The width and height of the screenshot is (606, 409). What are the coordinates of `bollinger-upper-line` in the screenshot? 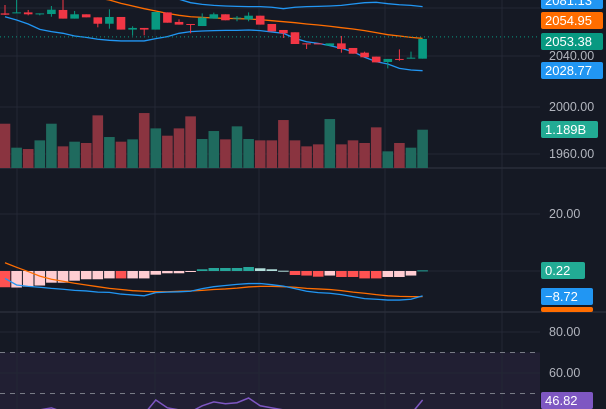 It's located at (301, 5).